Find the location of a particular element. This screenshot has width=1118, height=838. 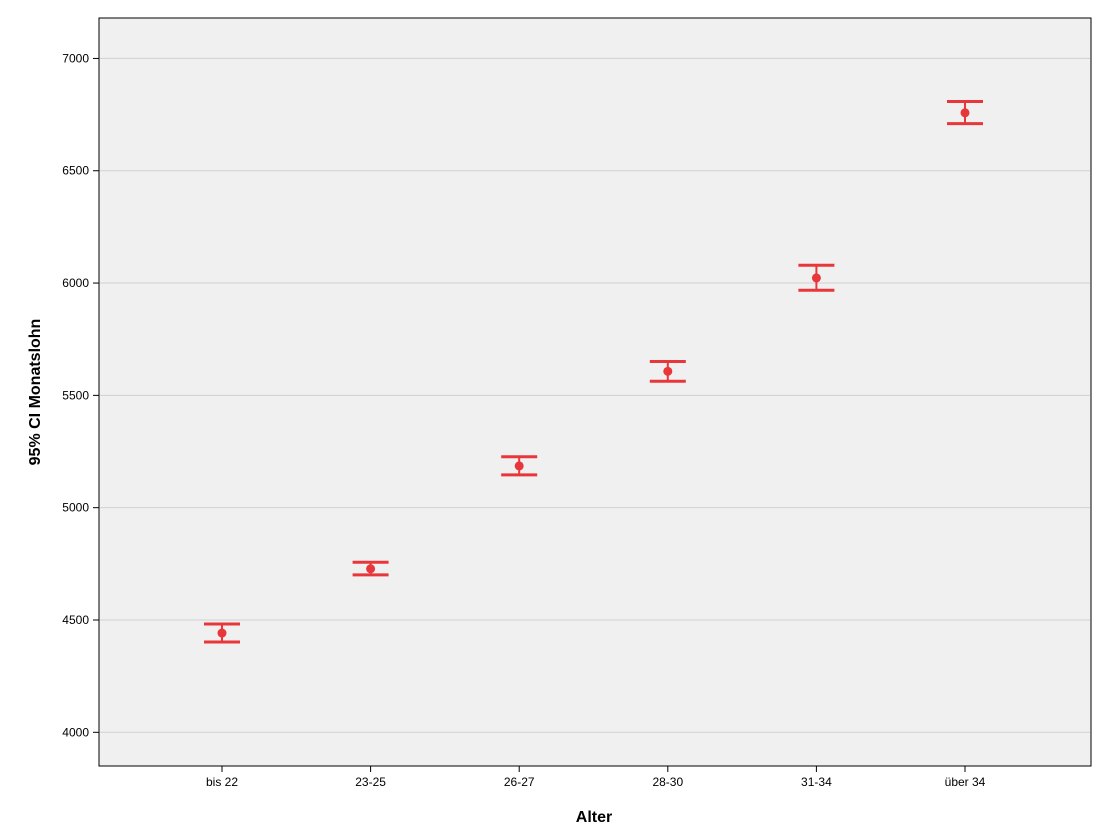

y-tick-label: 5000 is located at coordinates (75, 508).